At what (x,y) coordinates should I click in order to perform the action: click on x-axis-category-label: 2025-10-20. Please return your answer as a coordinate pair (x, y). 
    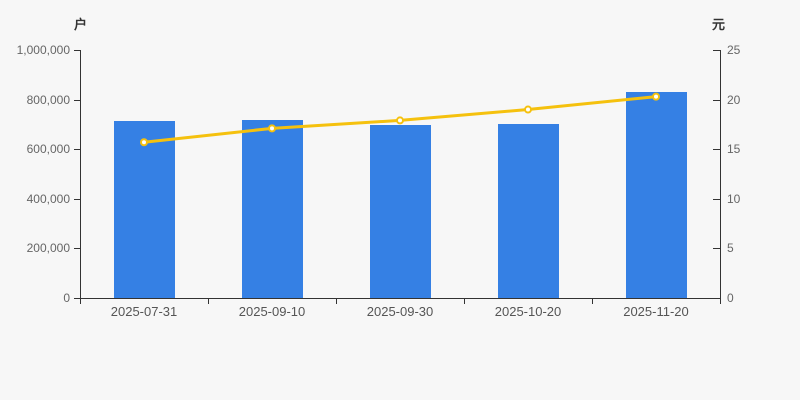
    Looking at the image, I should click on (528, 311).